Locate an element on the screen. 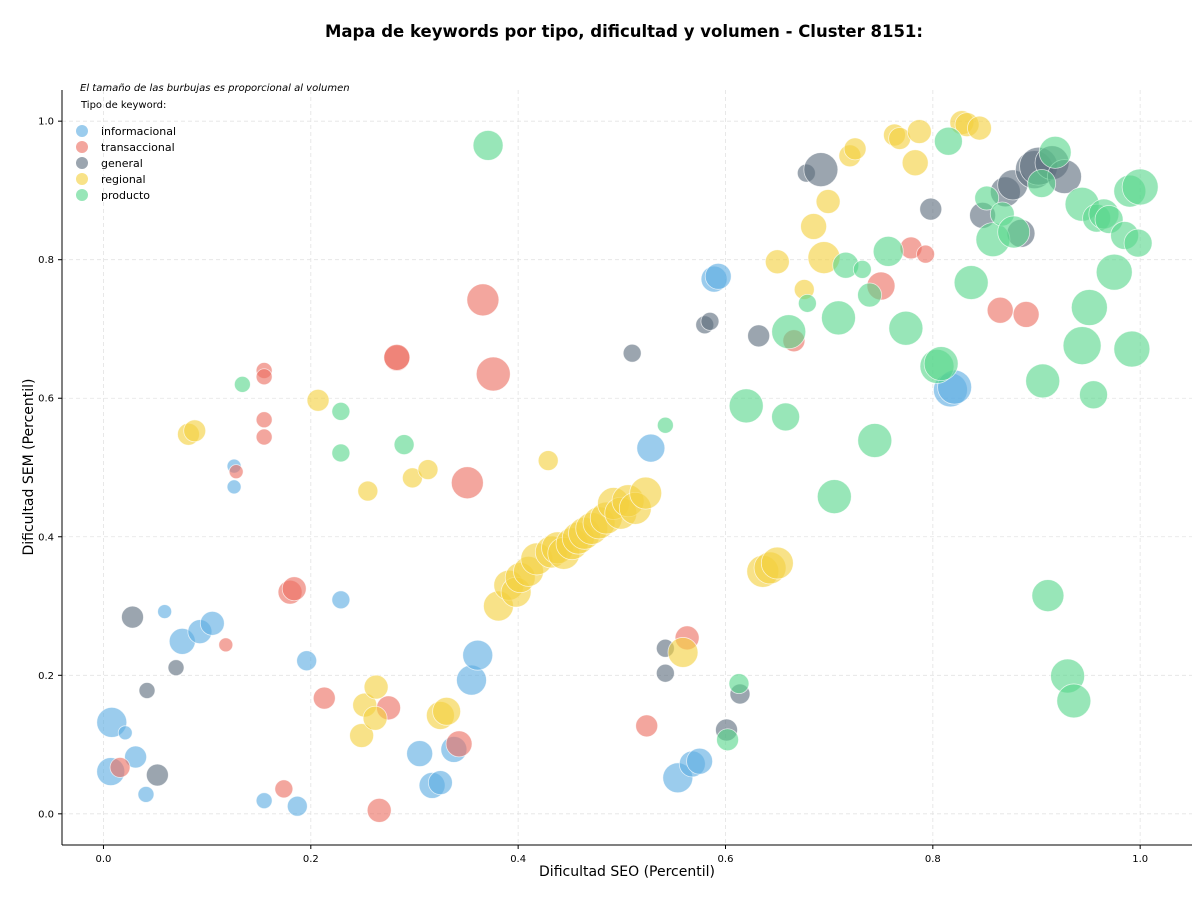 The image size is (1200, 905). x-tick-label: 0.4 is located at coordinates (518, 859).